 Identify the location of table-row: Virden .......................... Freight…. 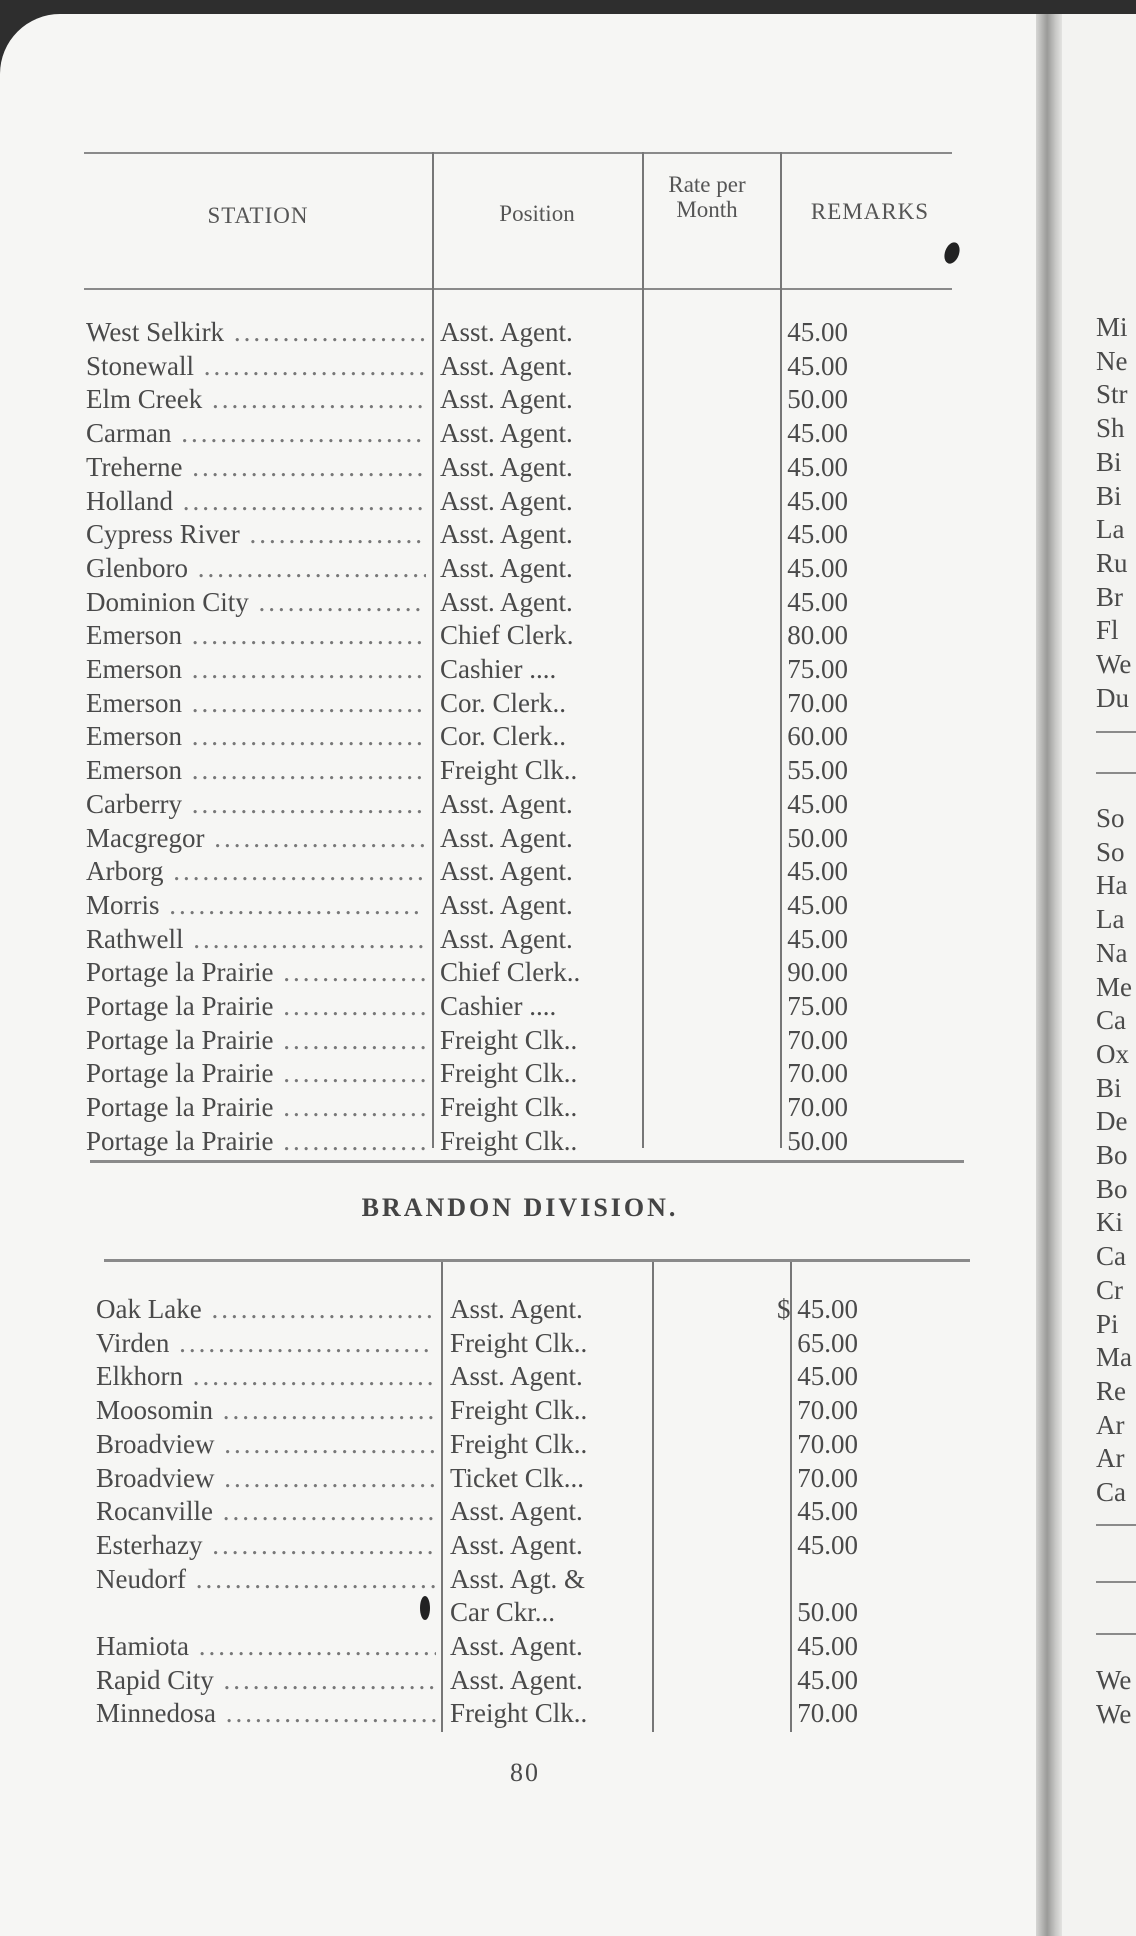
(536, 1343).